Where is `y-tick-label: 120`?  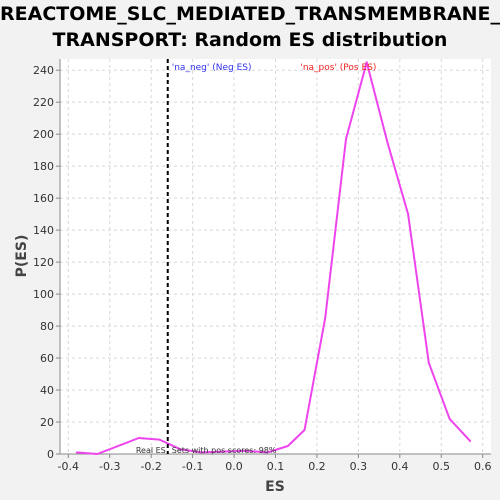
y-tick-label: 120 is located at coordinates (43, 262).